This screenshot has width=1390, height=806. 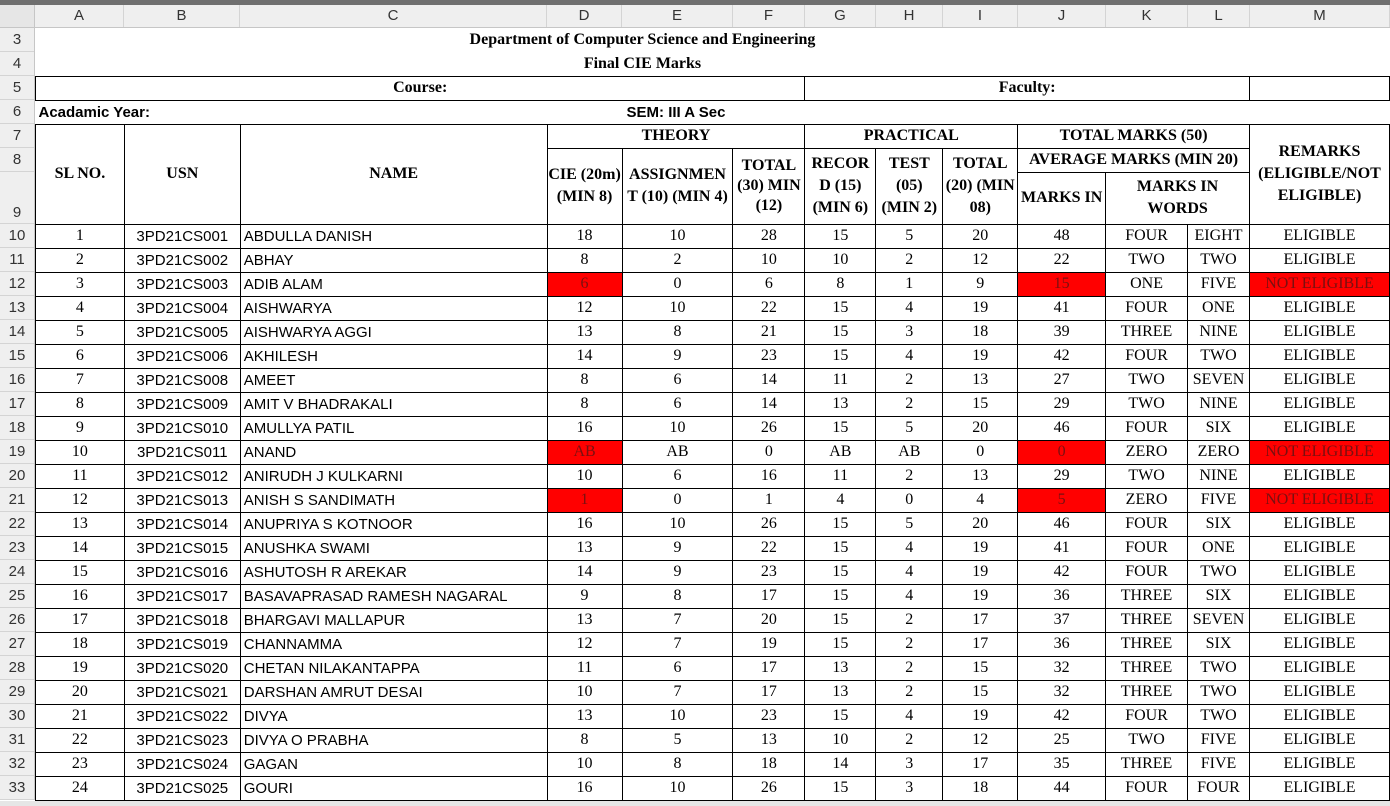 I want to click on cell-sl: 18, so click(x=80, y=644).